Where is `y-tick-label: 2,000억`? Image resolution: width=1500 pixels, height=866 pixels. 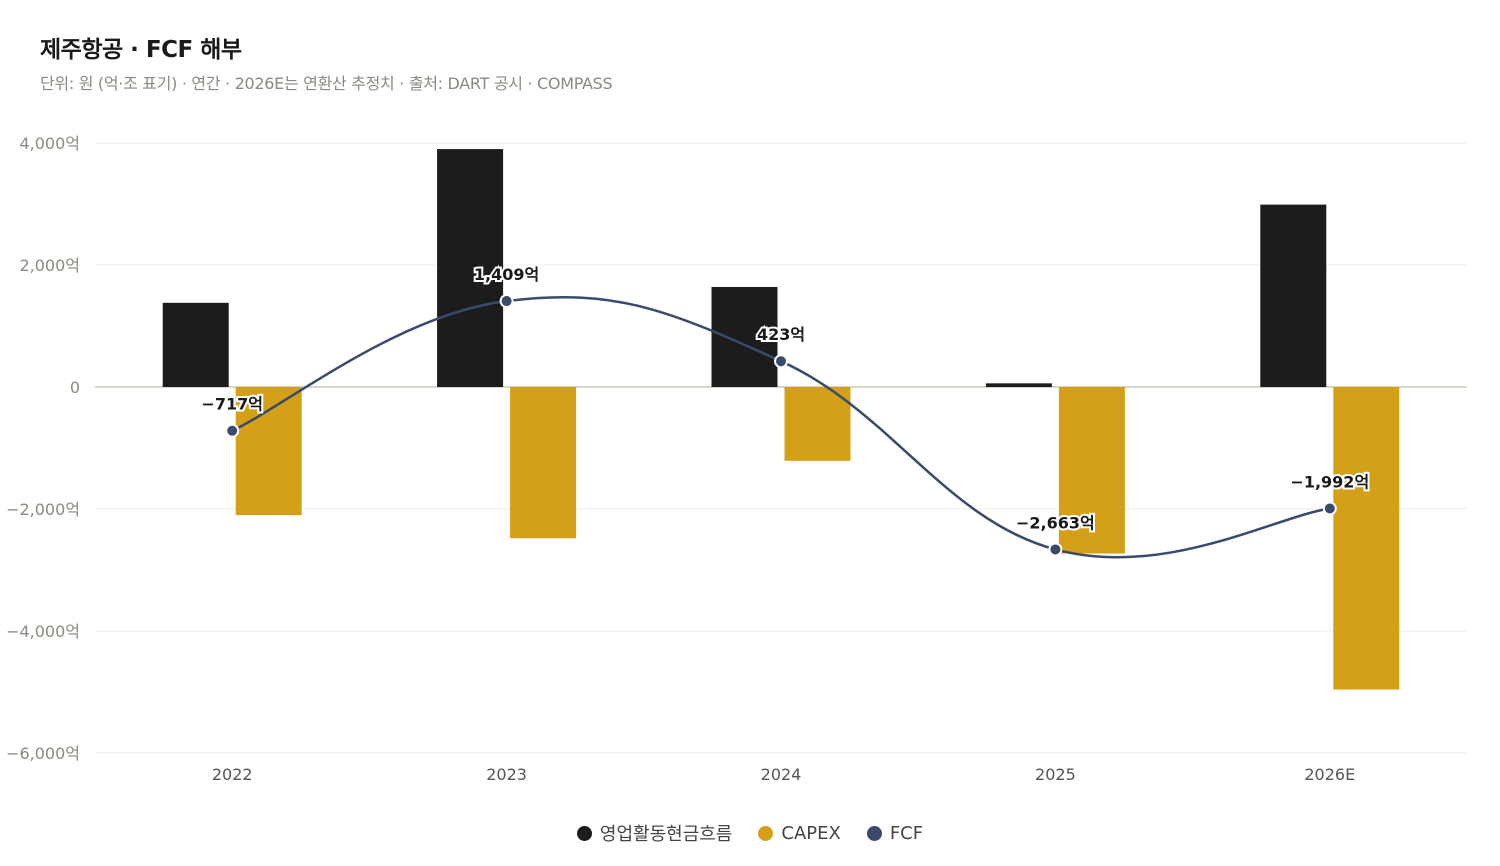 y-tick-label: 2,000억 is located at coordinates (49, 265).